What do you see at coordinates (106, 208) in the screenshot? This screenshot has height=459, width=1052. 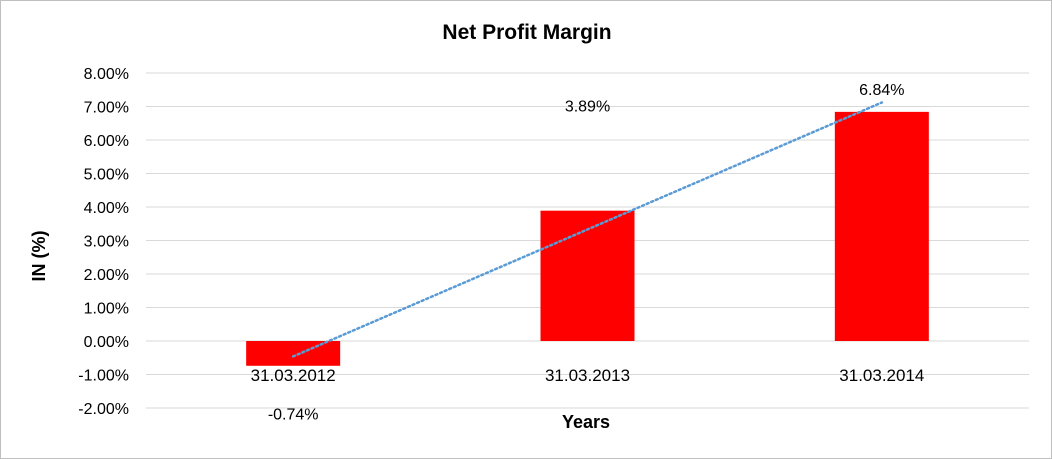 I see `y-tick-label: 4.00%` at bounding box center [106, 208].